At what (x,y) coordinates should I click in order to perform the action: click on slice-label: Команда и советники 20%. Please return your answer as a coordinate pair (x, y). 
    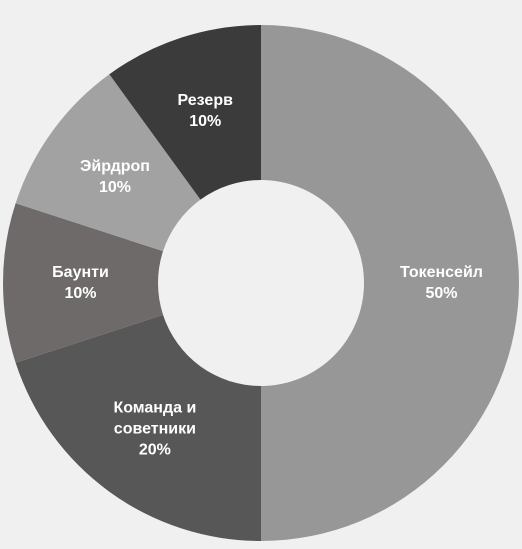
    Looking at the image, I should click on (155, 429).